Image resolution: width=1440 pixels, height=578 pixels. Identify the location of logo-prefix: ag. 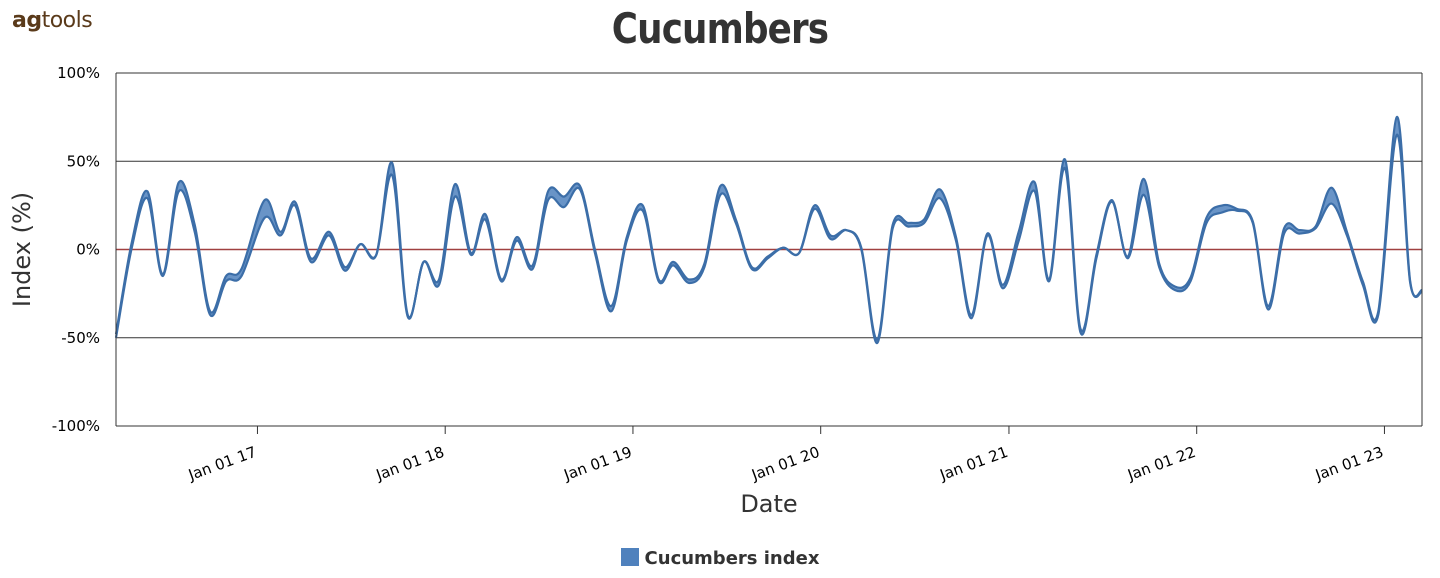
(27, 20).